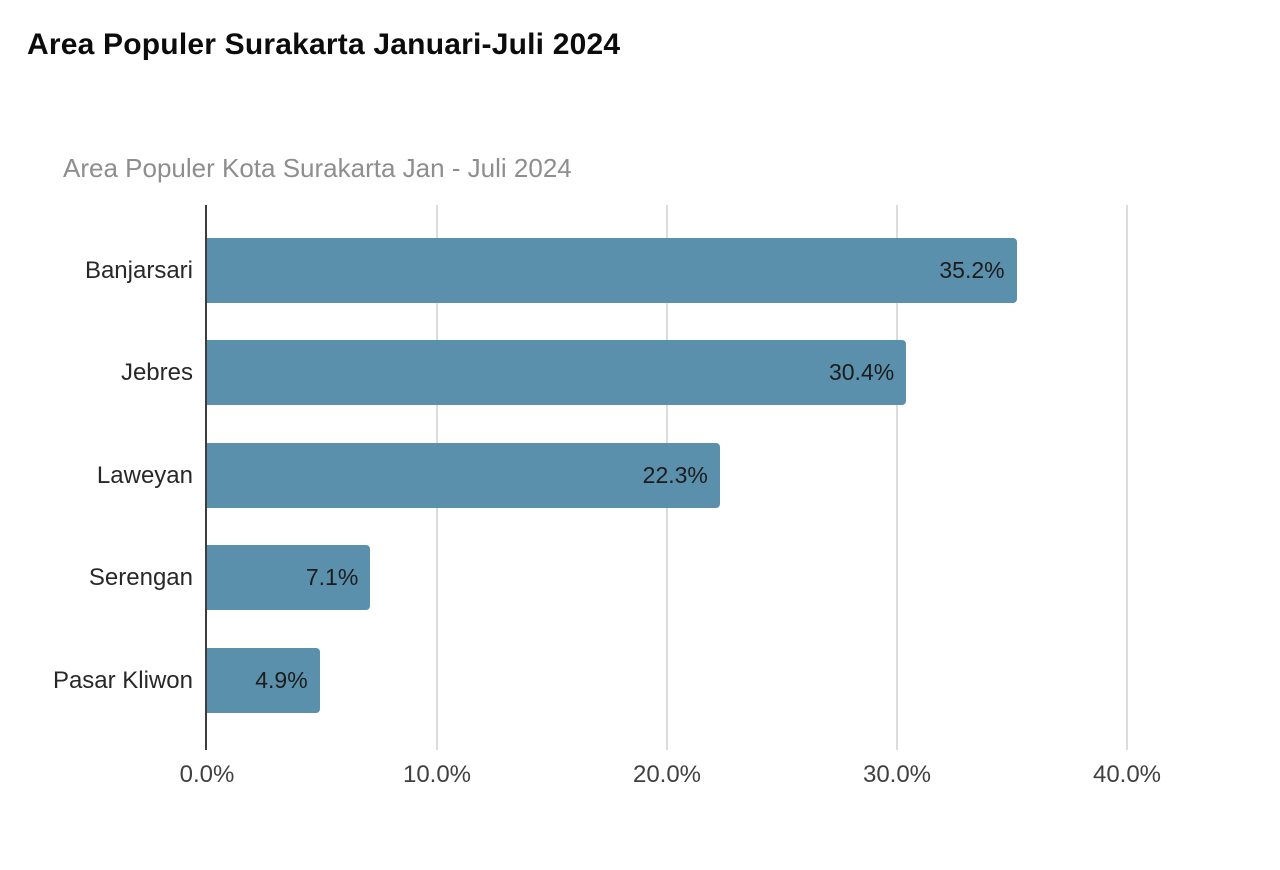 This screenshot has height=870, width=1280. What do you see at coordinates (675, 475) in the screenshot?
I see `bar-value-label: 22.3%` at bounding box center [675, 475].